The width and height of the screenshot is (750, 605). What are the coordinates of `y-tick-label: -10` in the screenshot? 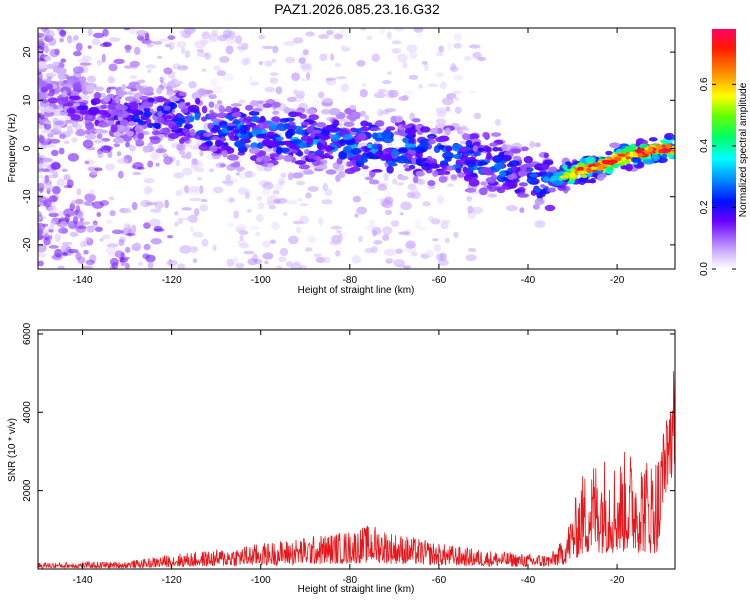 It's located at (27, 196).